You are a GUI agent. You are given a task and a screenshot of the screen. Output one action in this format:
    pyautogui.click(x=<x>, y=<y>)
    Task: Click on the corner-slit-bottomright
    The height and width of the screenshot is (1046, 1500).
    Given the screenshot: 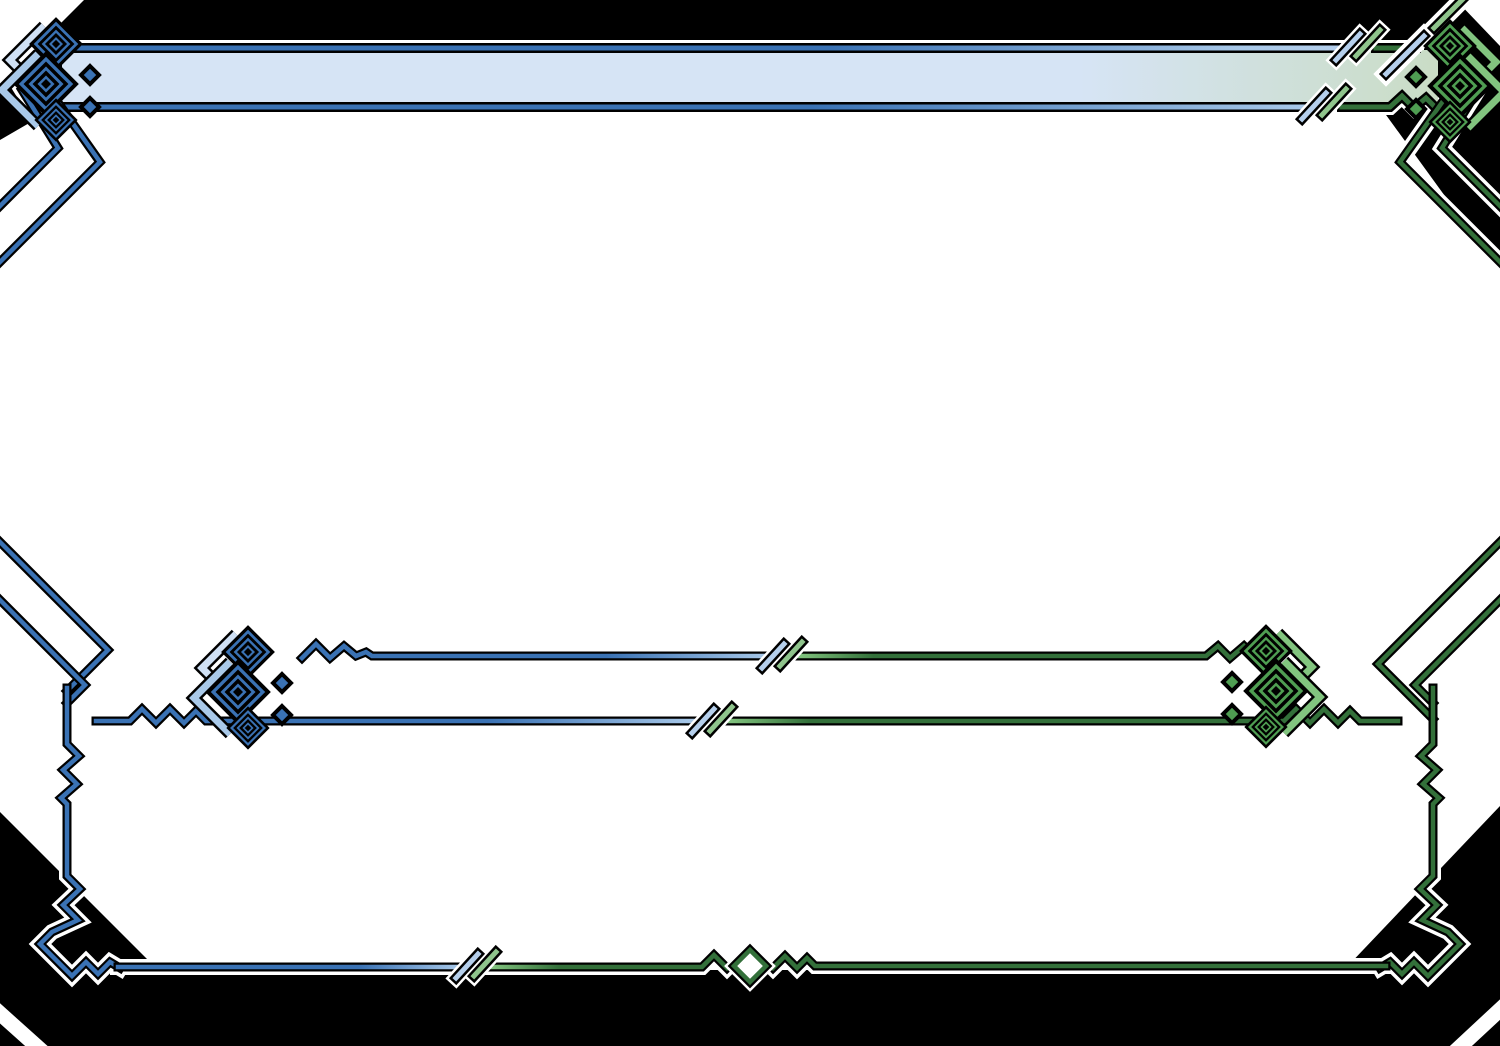 What is the action you would take?
    pyautogui.click(x=1474, y=1022)
    